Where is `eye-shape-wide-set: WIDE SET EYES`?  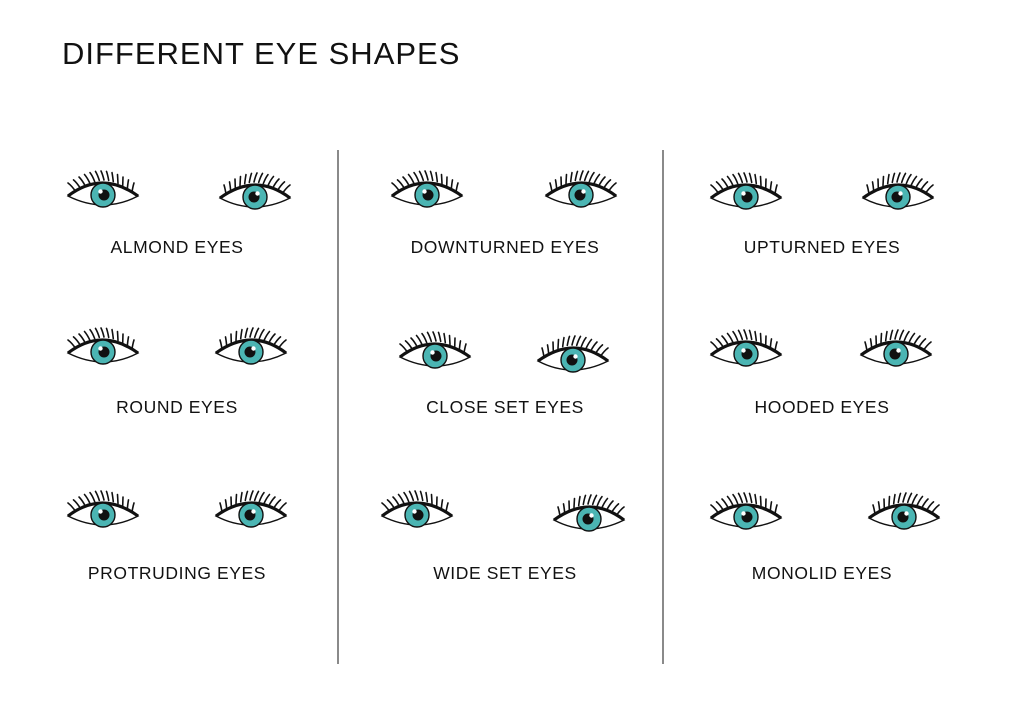 eye-shape-wide-set: WIDE SET EYES is located at coordinates (505, 544).